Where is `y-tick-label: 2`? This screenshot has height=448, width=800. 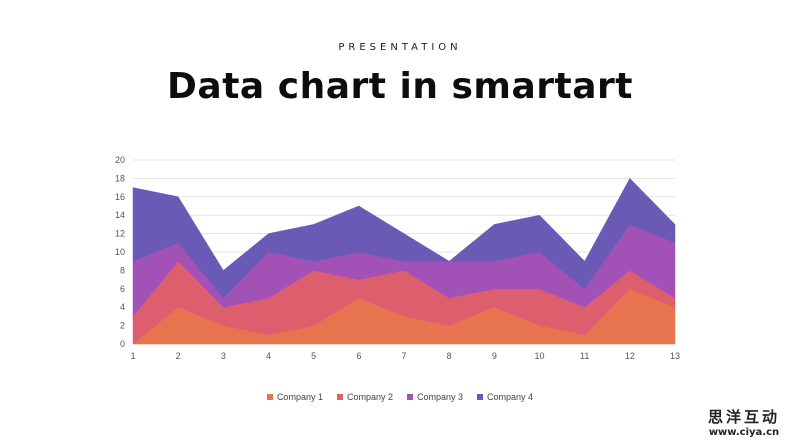
y-tick-label: 2 is located at coordinates (122, 326).